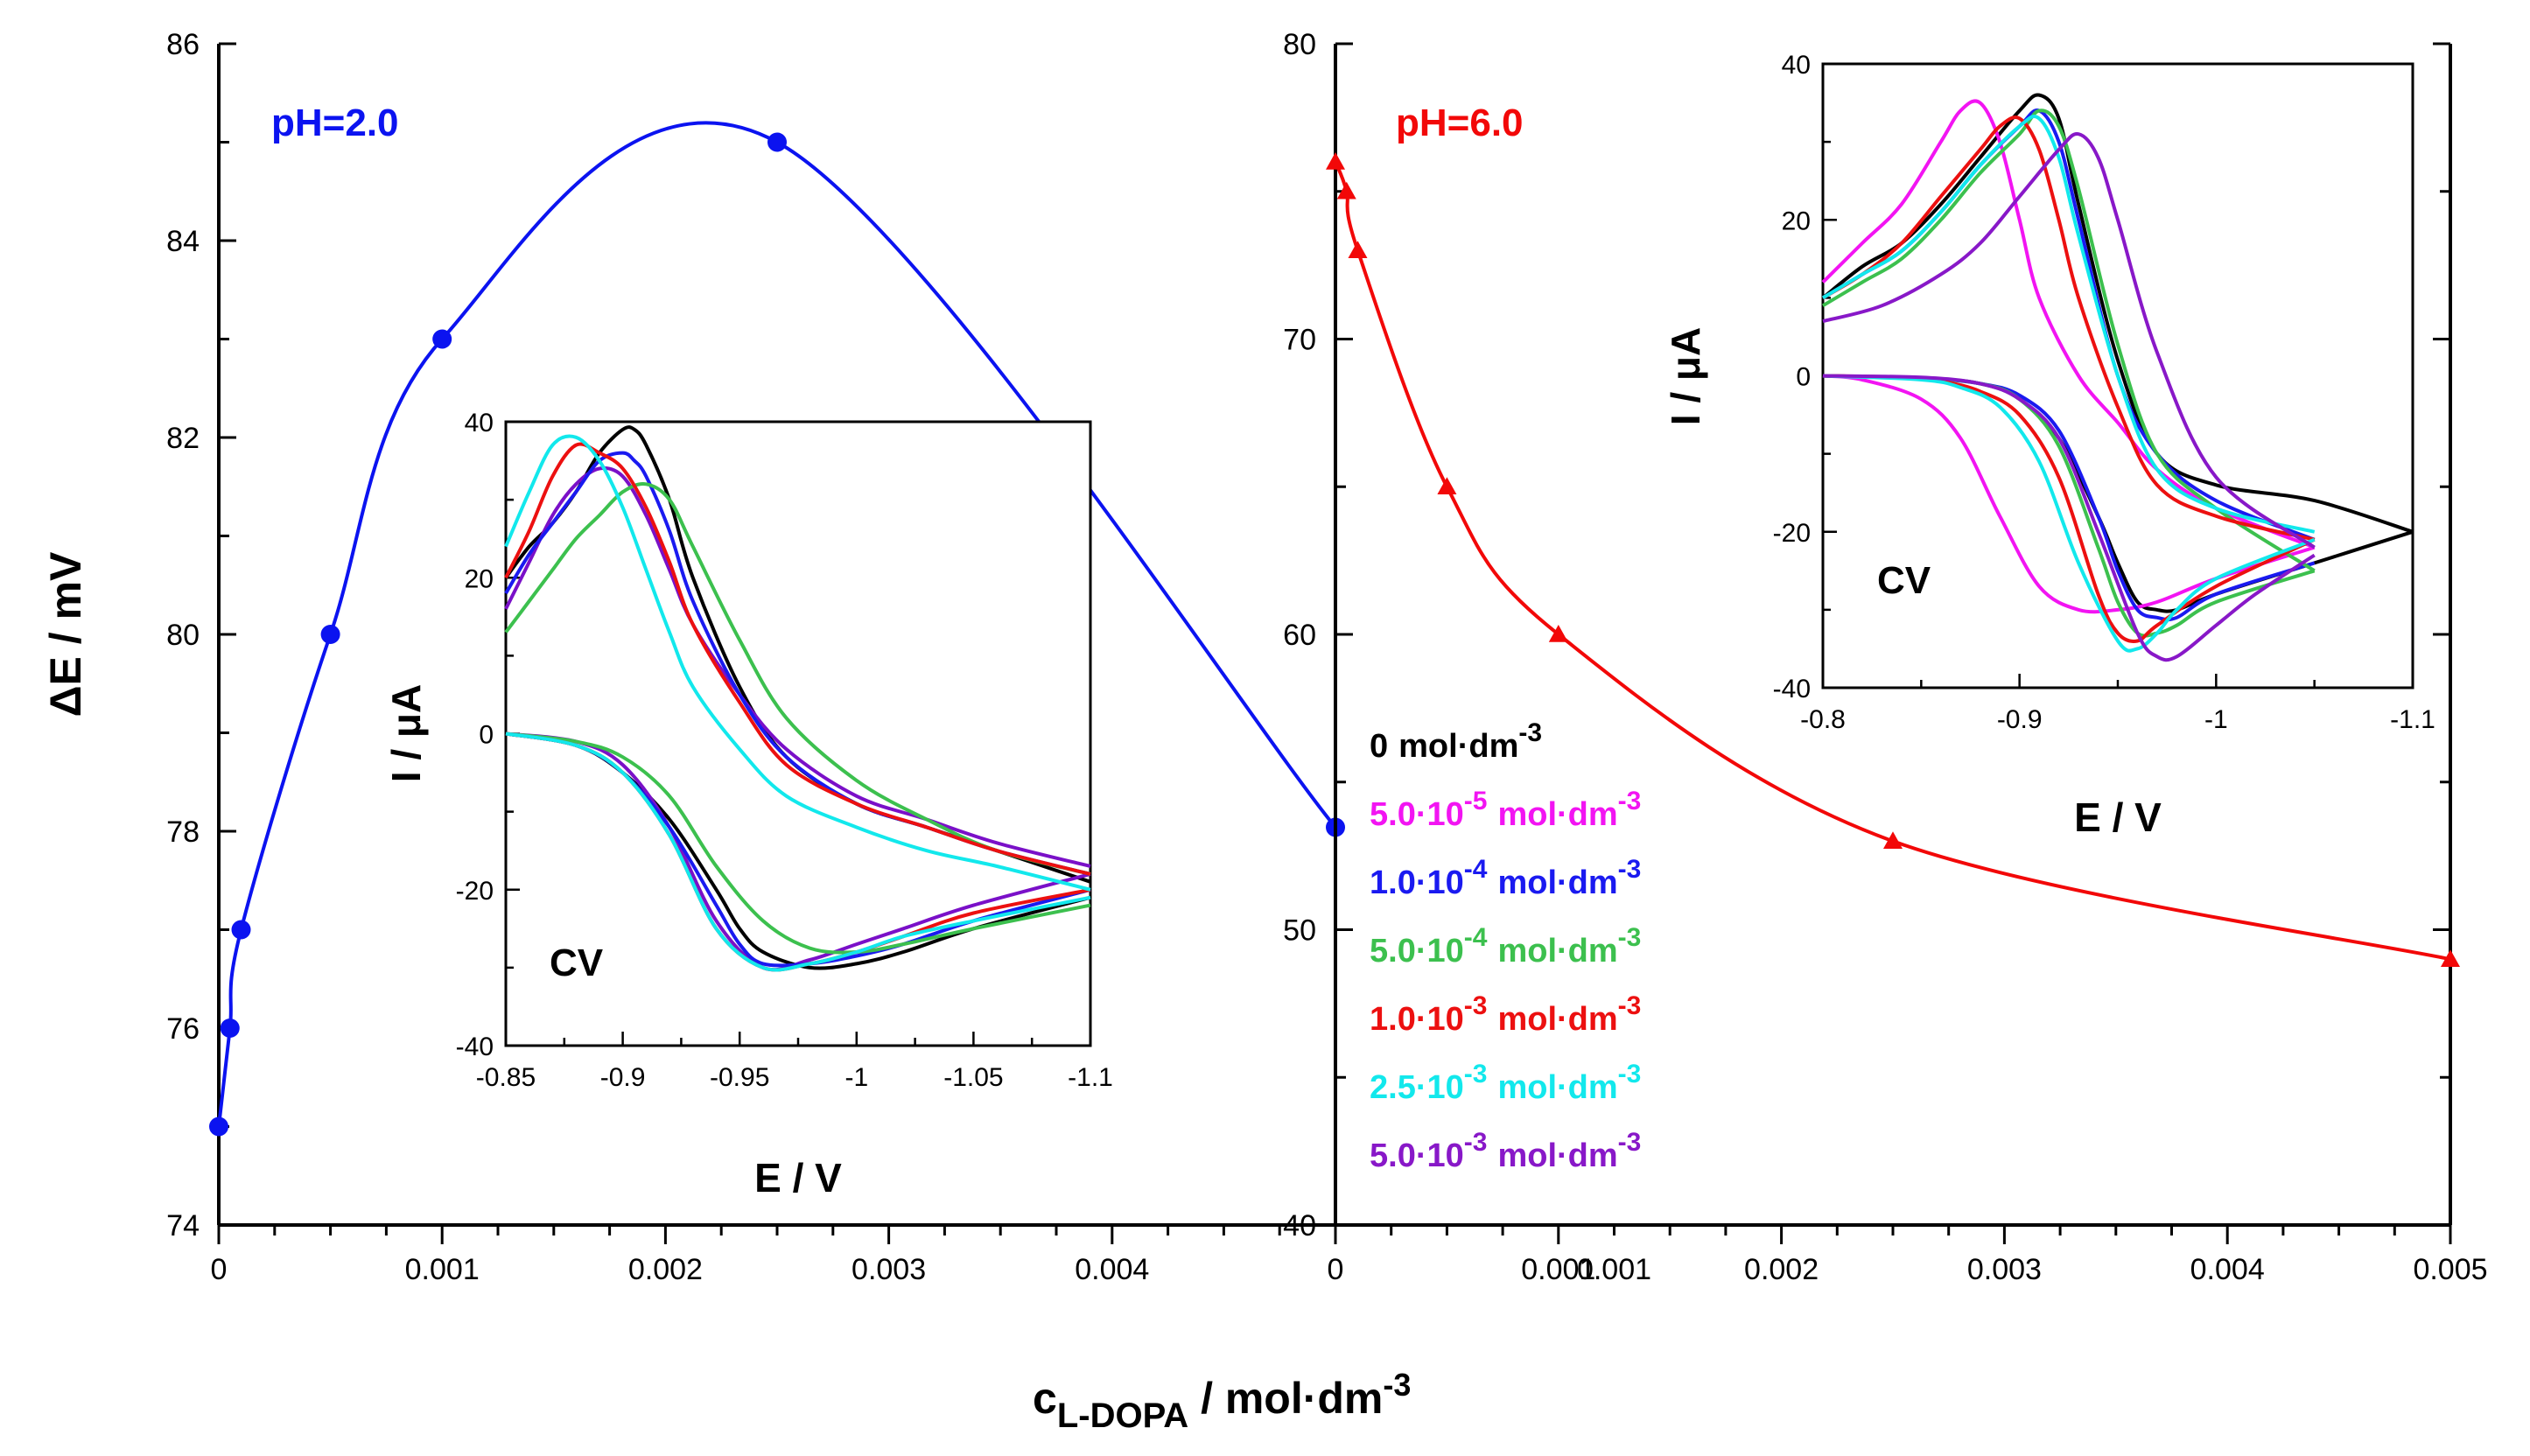 This screenshot has width=2530, height=1456. I want to click on legend-entry: 5.0·10-4 mol·dm-3, so click(1505, 946).